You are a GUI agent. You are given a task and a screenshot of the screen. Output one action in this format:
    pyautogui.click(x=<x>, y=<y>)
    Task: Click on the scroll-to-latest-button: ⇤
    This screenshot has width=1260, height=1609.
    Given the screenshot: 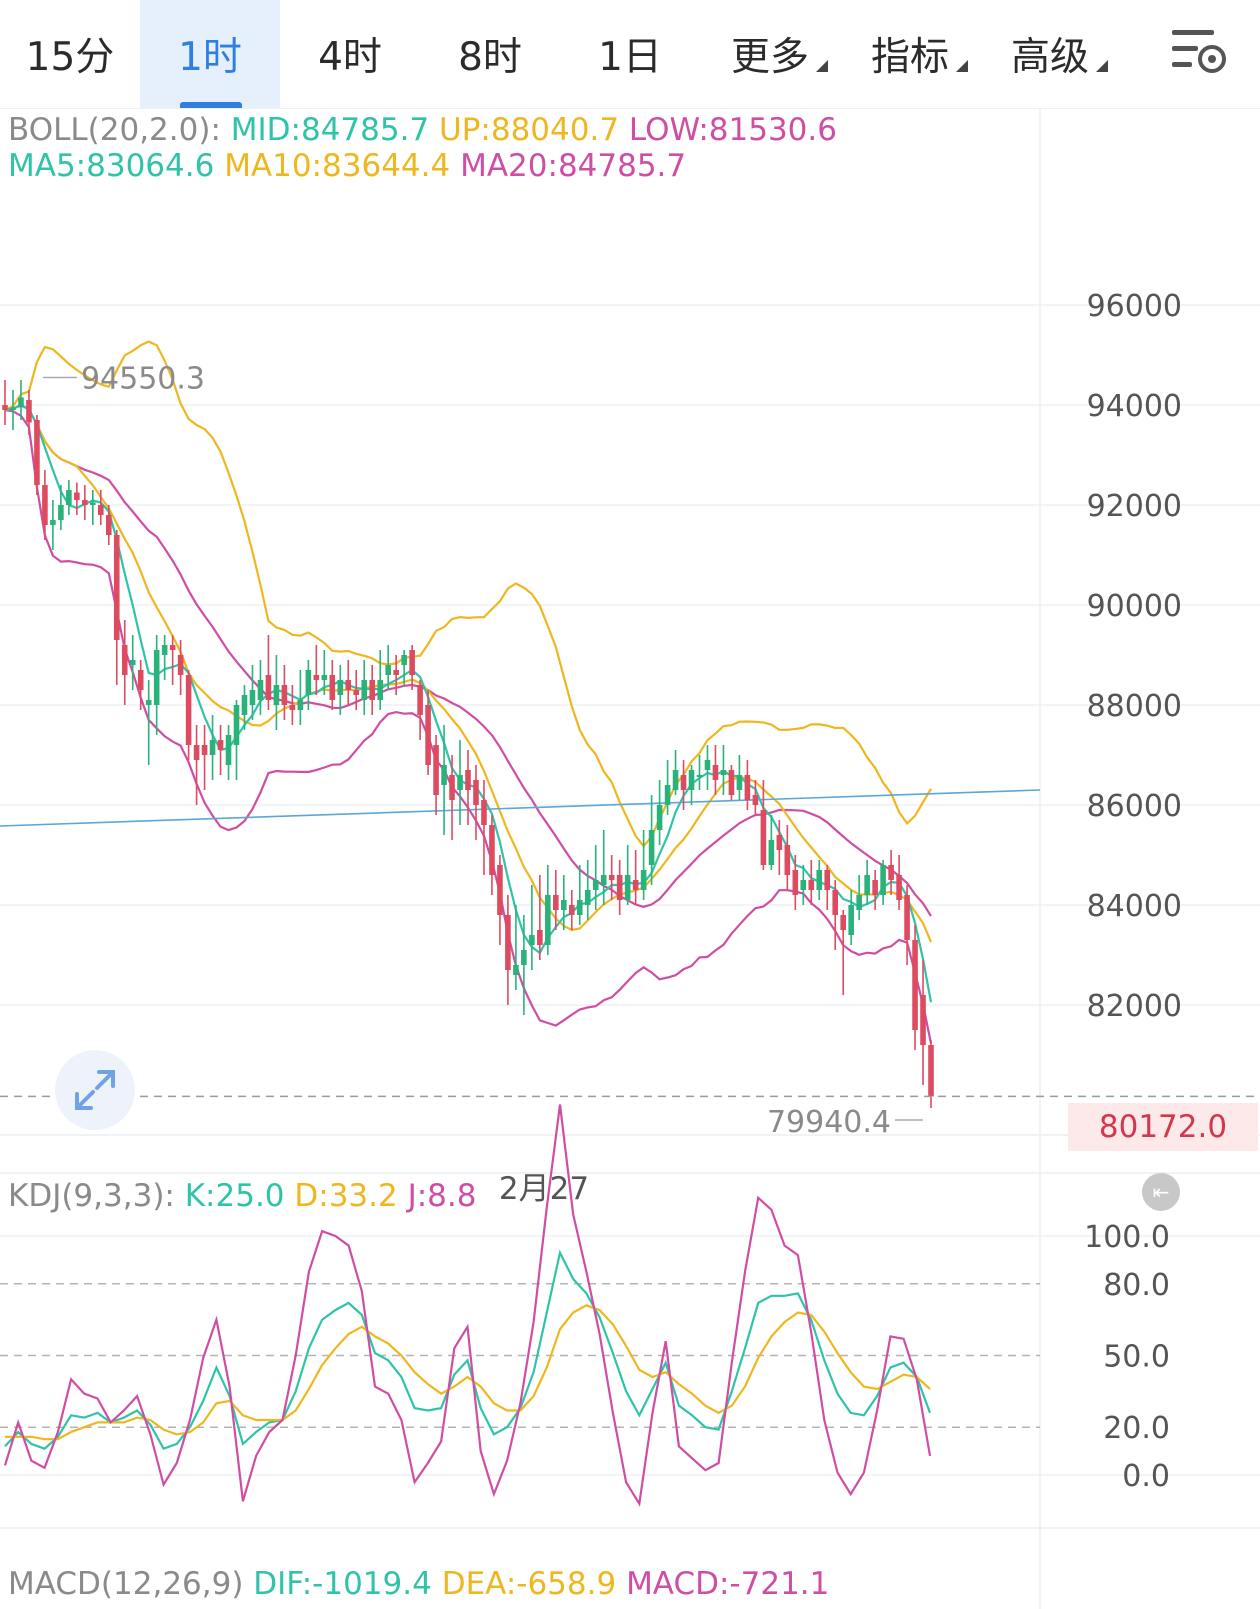 What is the action you would take?
    pyautogui.click(x=1161, y=1192)
    